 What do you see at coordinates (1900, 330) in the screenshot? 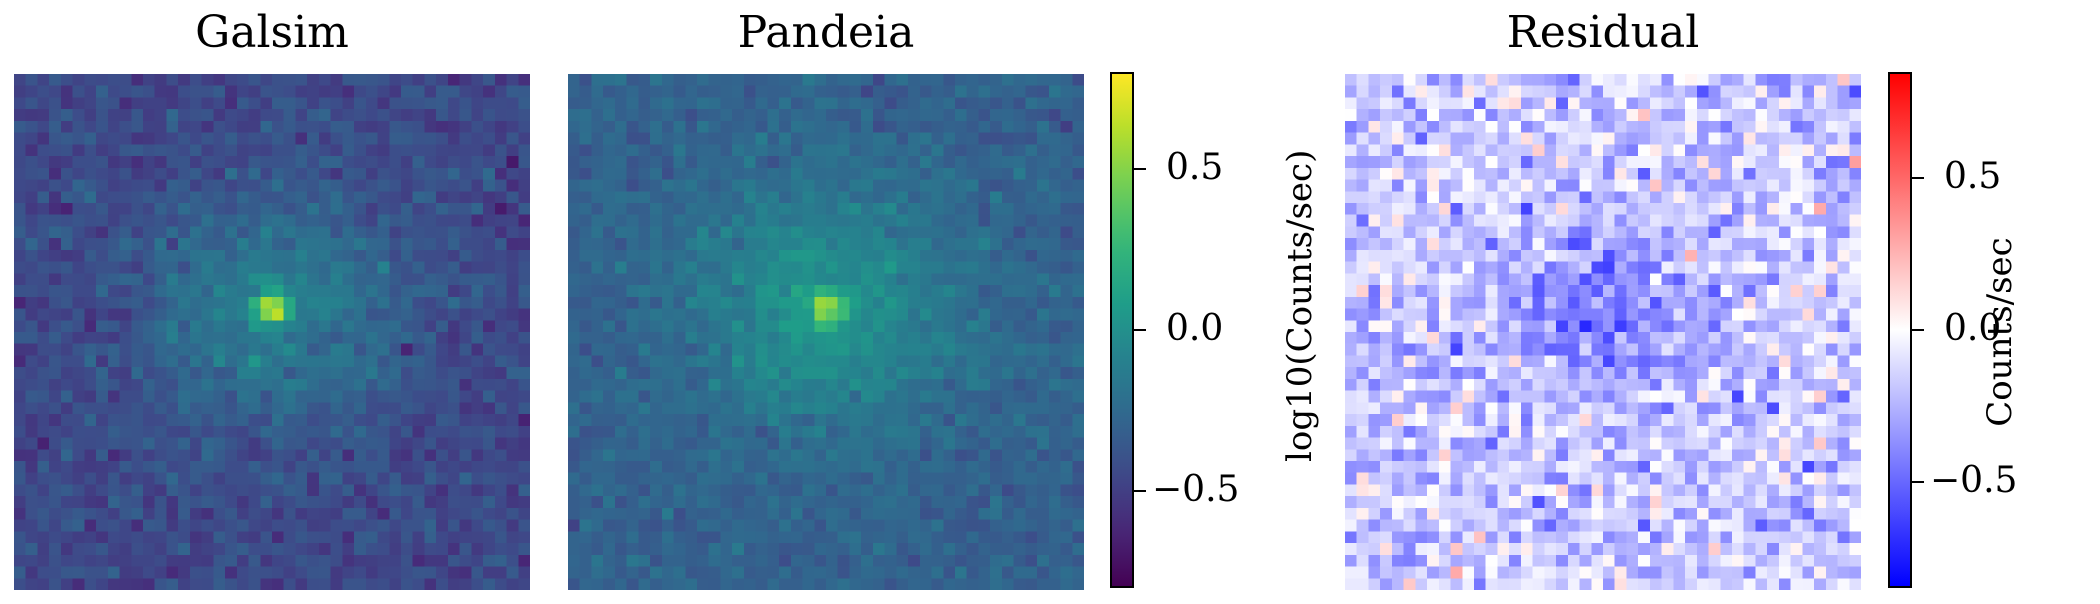
I see `residual-colorbar` at bounding box center [1900, 330].